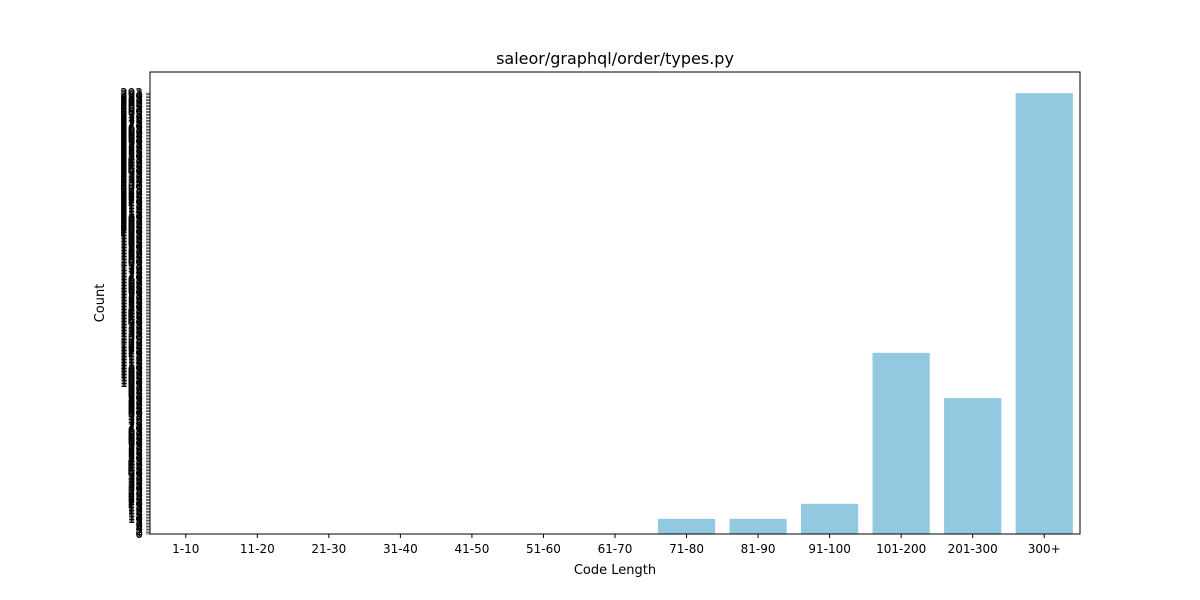 This screenshot has height=600, width=1200. Describe the element at coordinates (131, 134) in the screenshot. I see `y-tick-label: 265` at that location.